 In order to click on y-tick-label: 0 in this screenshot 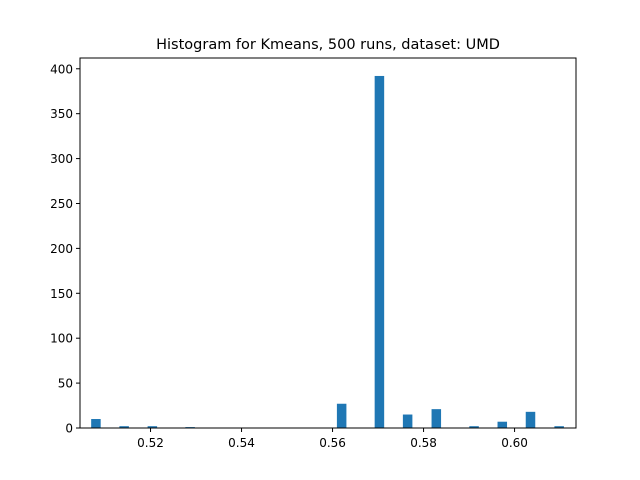, I will do `click(69, 429)`.